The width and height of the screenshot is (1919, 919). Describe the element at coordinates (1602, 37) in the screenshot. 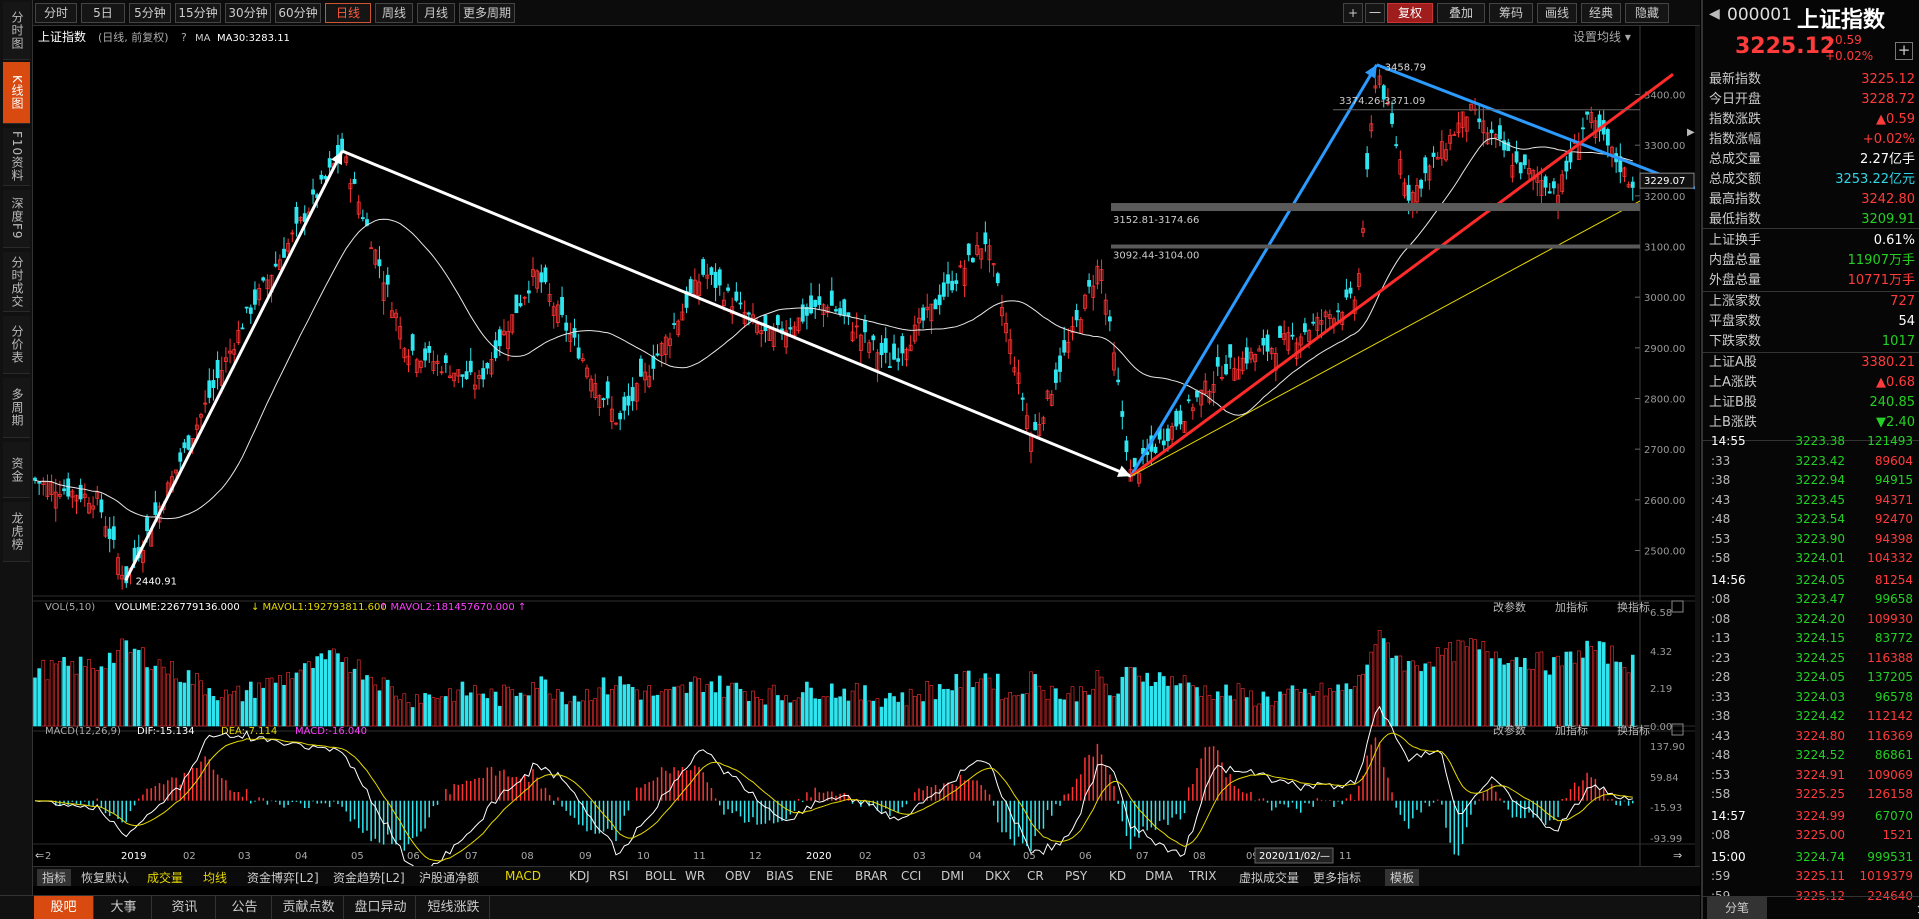

I see `ma-settings-button: 设置均线 ▾` at that location.